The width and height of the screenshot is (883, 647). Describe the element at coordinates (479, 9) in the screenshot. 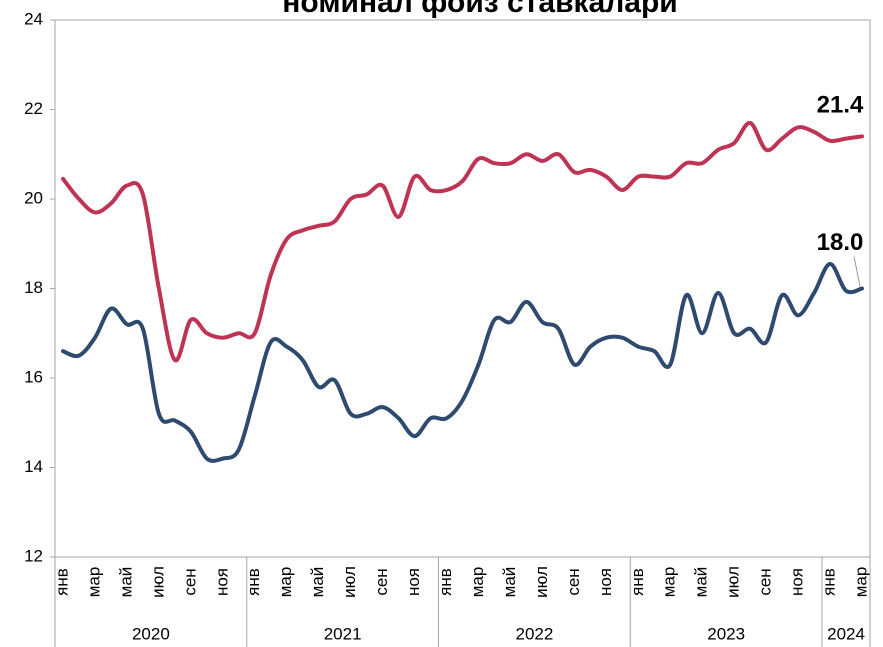

I see `chart-title: номинал фоиз ставкалари` at that location.